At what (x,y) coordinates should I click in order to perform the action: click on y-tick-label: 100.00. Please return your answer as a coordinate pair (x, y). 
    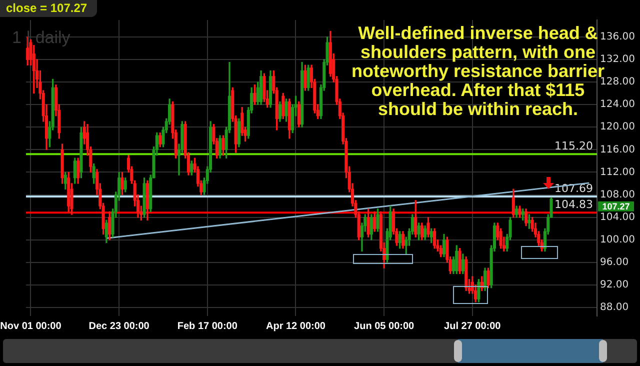
    Looking at the image, I should click on (618, 240).